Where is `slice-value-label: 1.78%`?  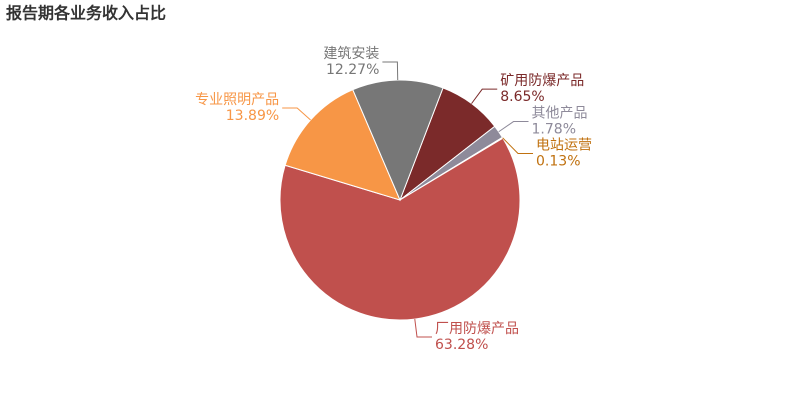
slice-value-label: 1.78% is located at coordinates (554, 130).